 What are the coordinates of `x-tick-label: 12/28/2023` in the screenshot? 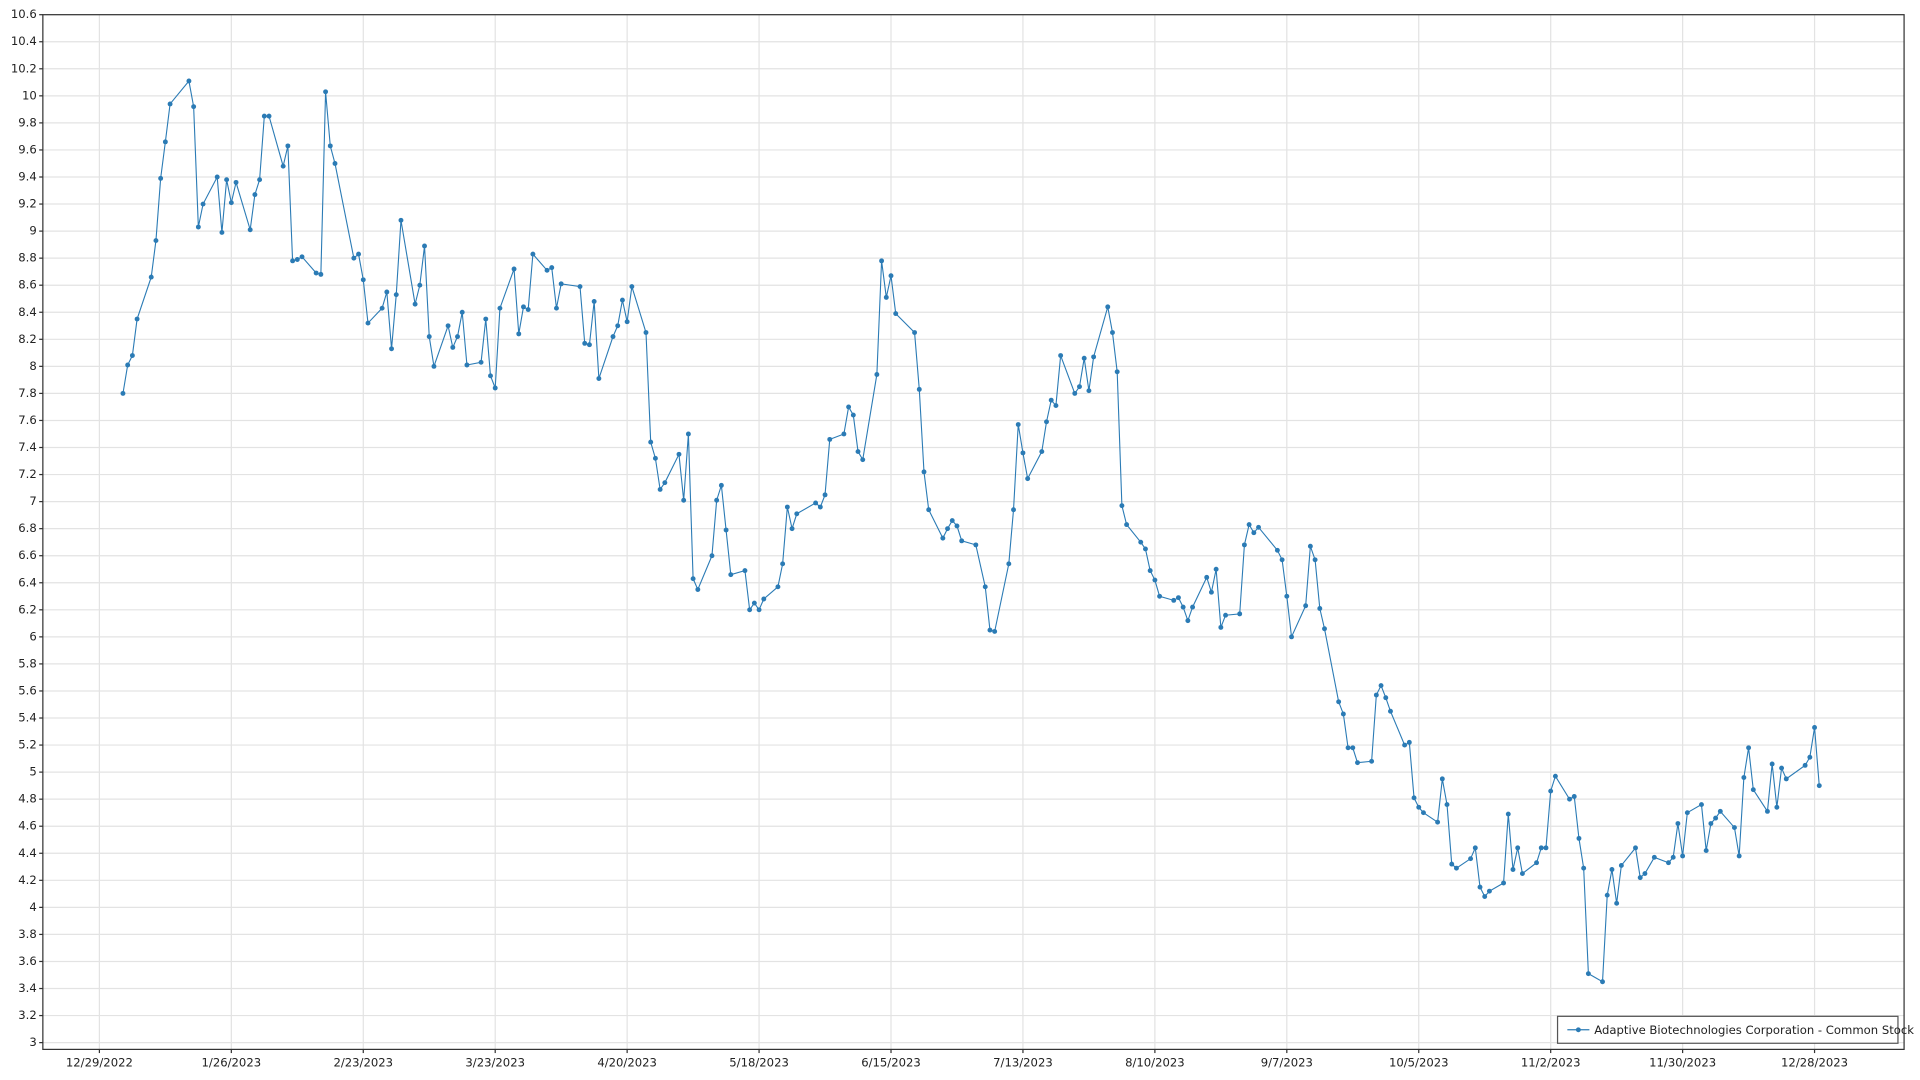 It's located at (1814, 1062).